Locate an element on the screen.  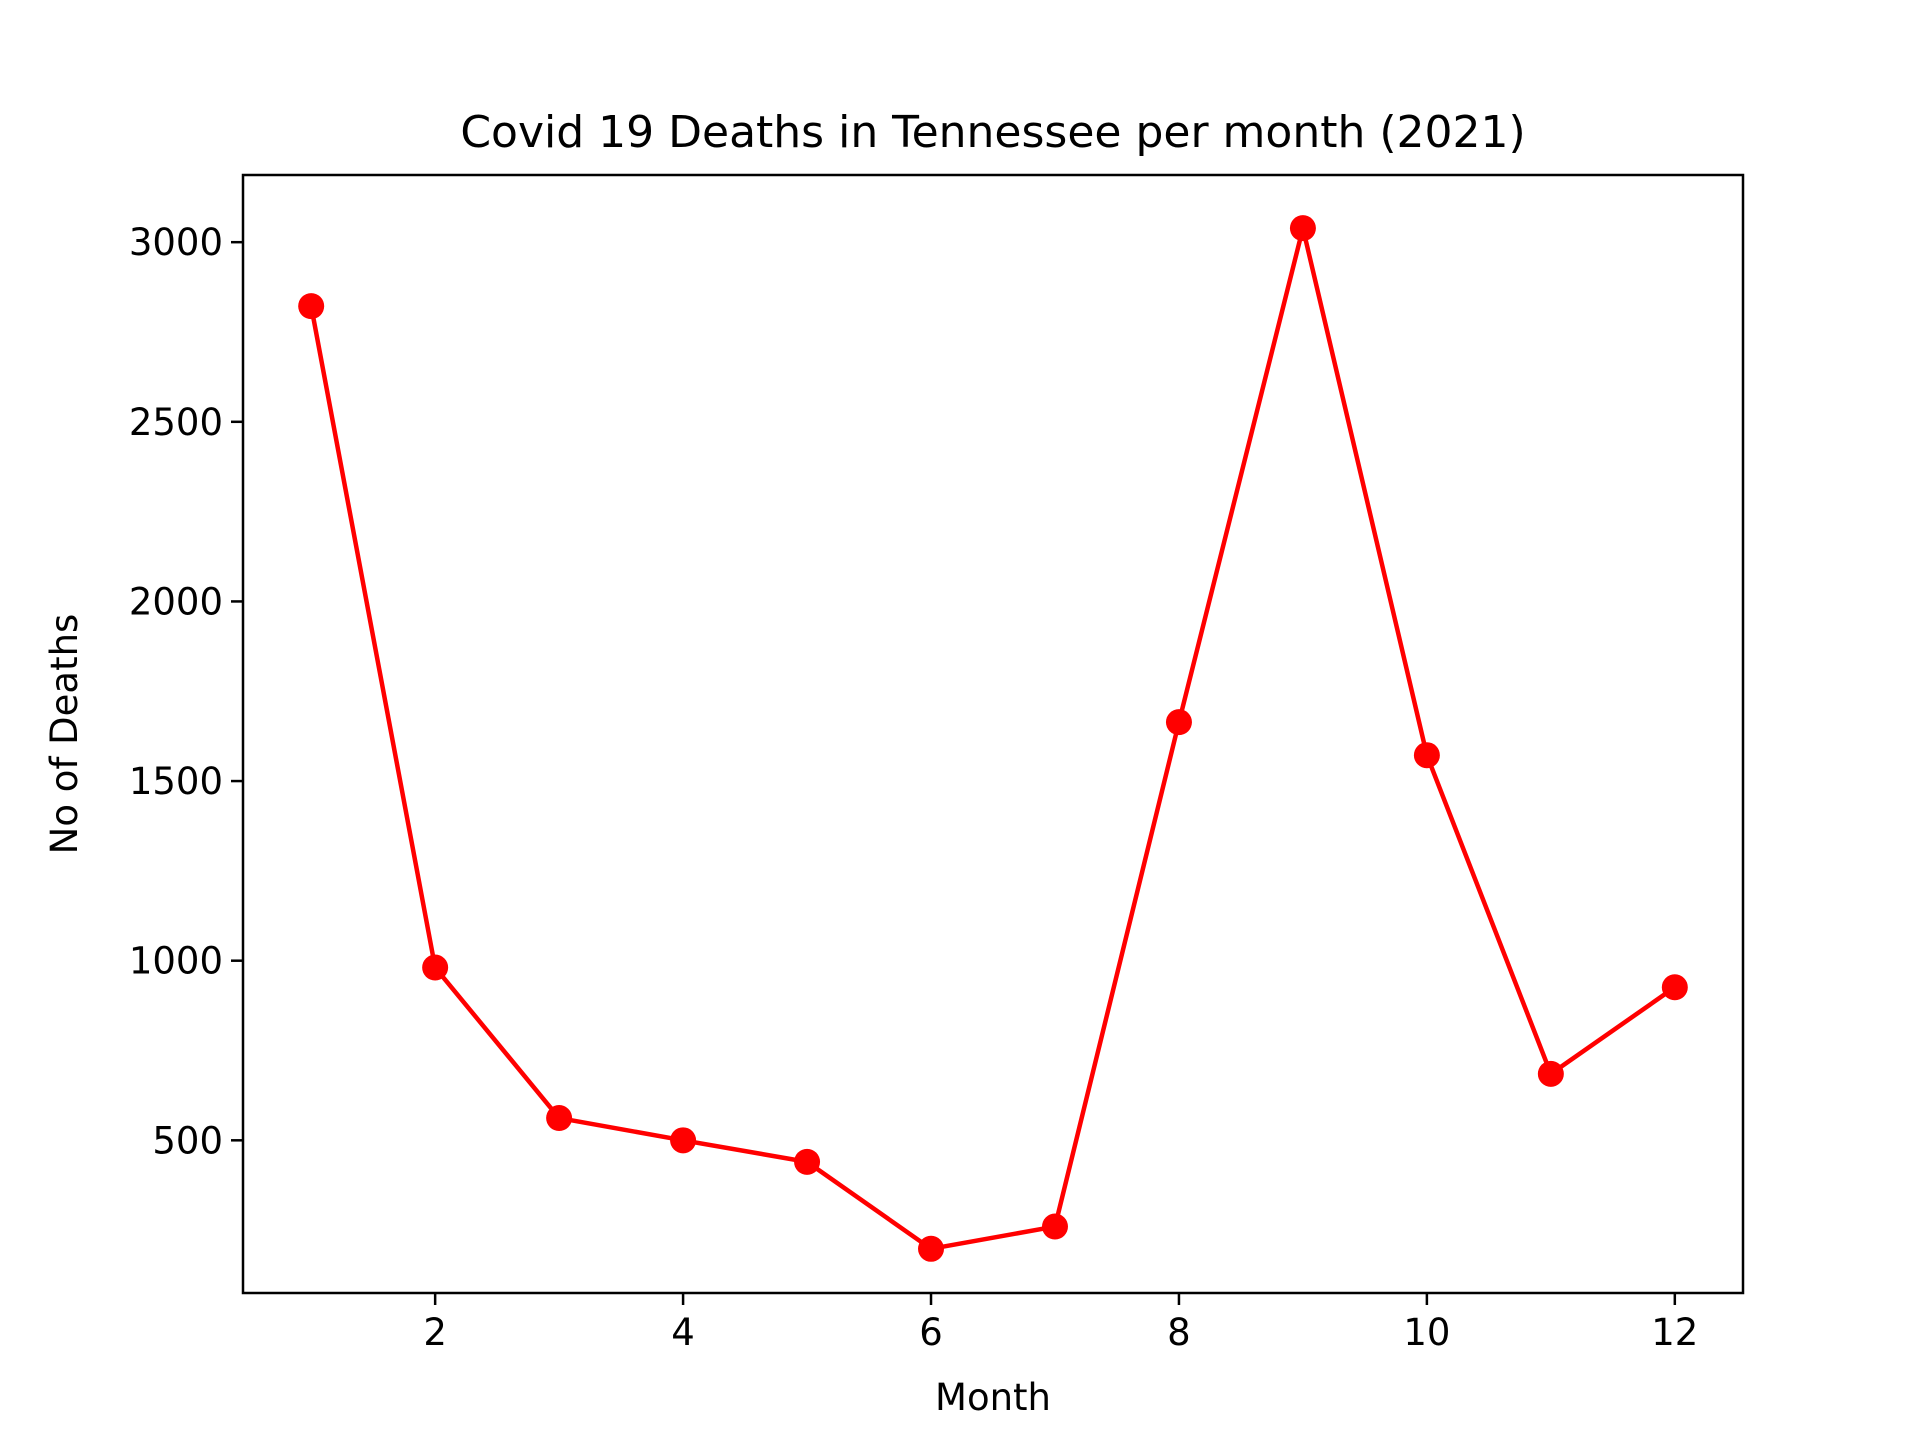
y-axis: 500 1000 1500 2000 2500 3000 is located at coordinates (186, 691).